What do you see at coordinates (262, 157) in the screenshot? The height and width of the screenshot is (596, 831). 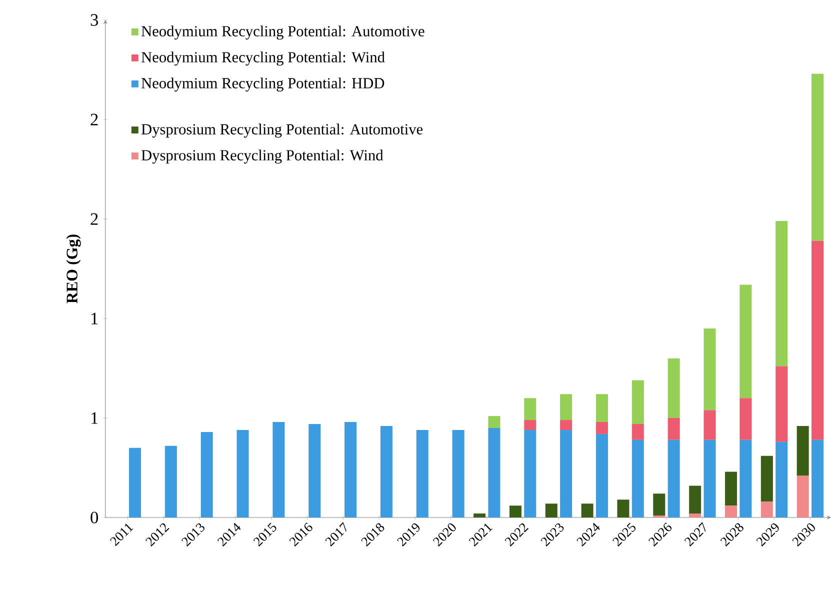 I see `legend-label: Dysprosium Recycling Potential: Wind` at bounding box center [262, 157].